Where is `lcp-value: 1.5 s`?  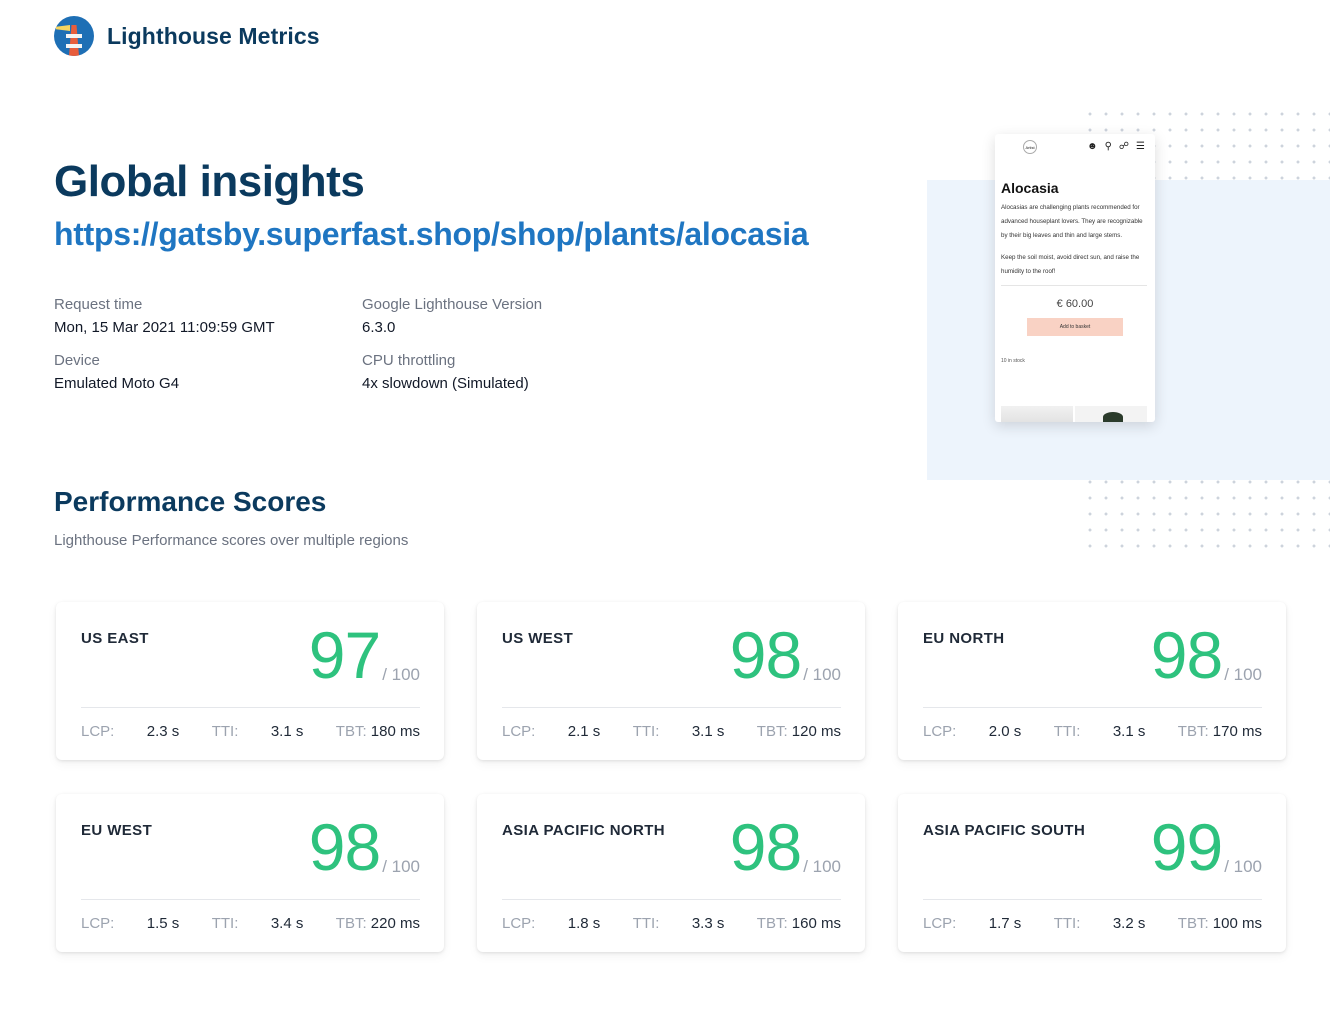 lcp-value: 1.5 s is located at coordinates (163, 923).